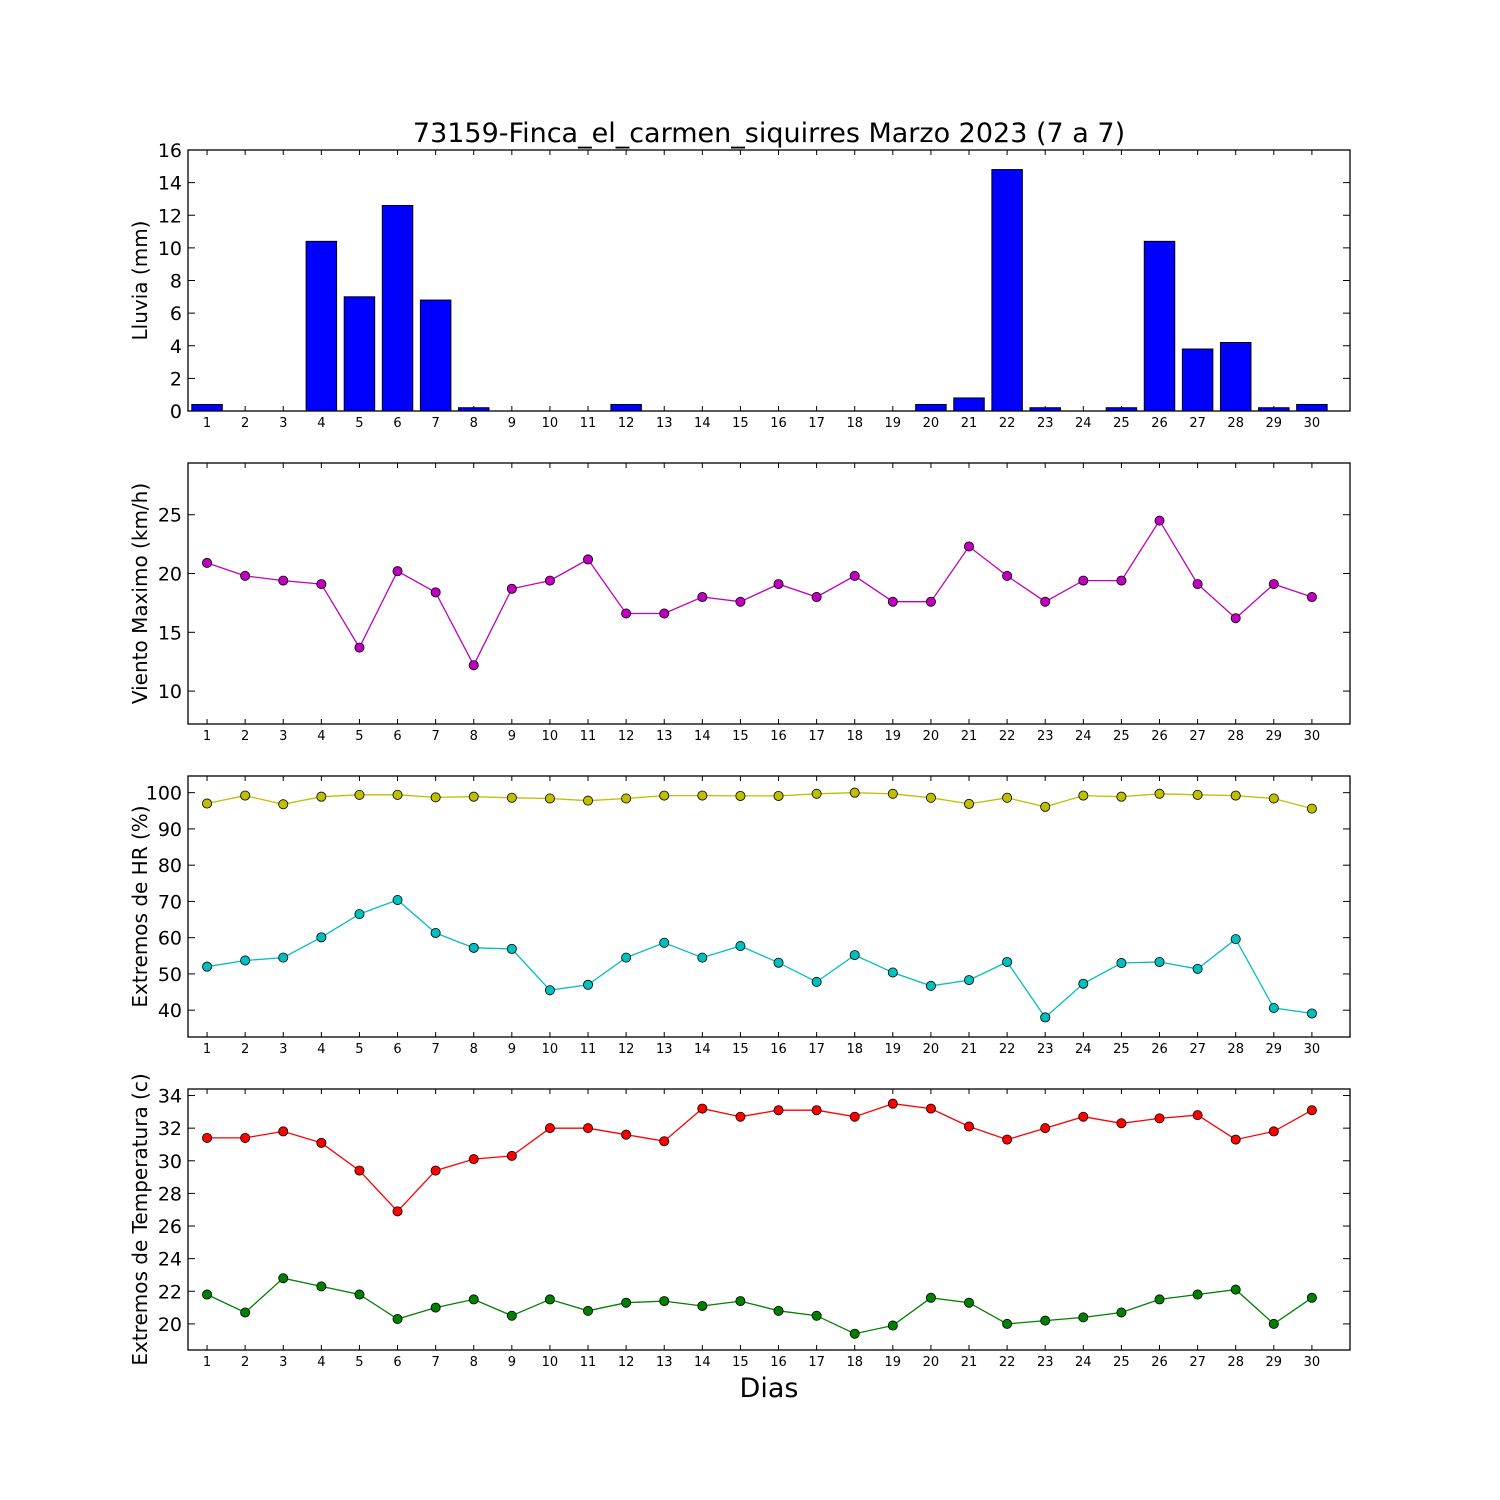  Describe the element at coordinates (140, 1219) in the screenshot. I see `y-axis-label: Extremos de Temperatura (c)` at that location.